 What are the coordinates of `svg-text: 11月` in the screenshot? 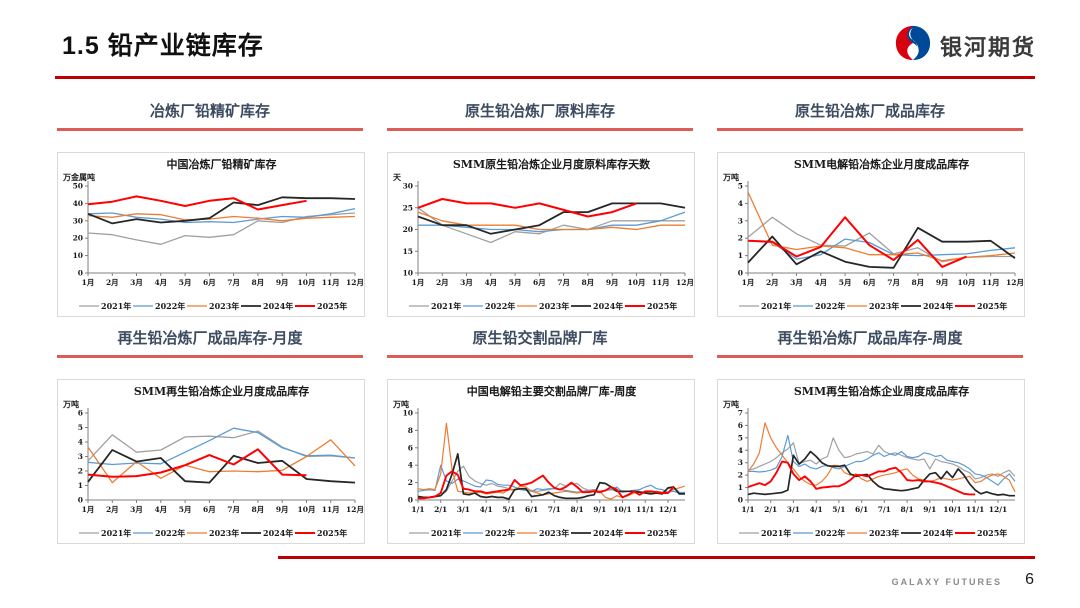 It's located at (991, 282).